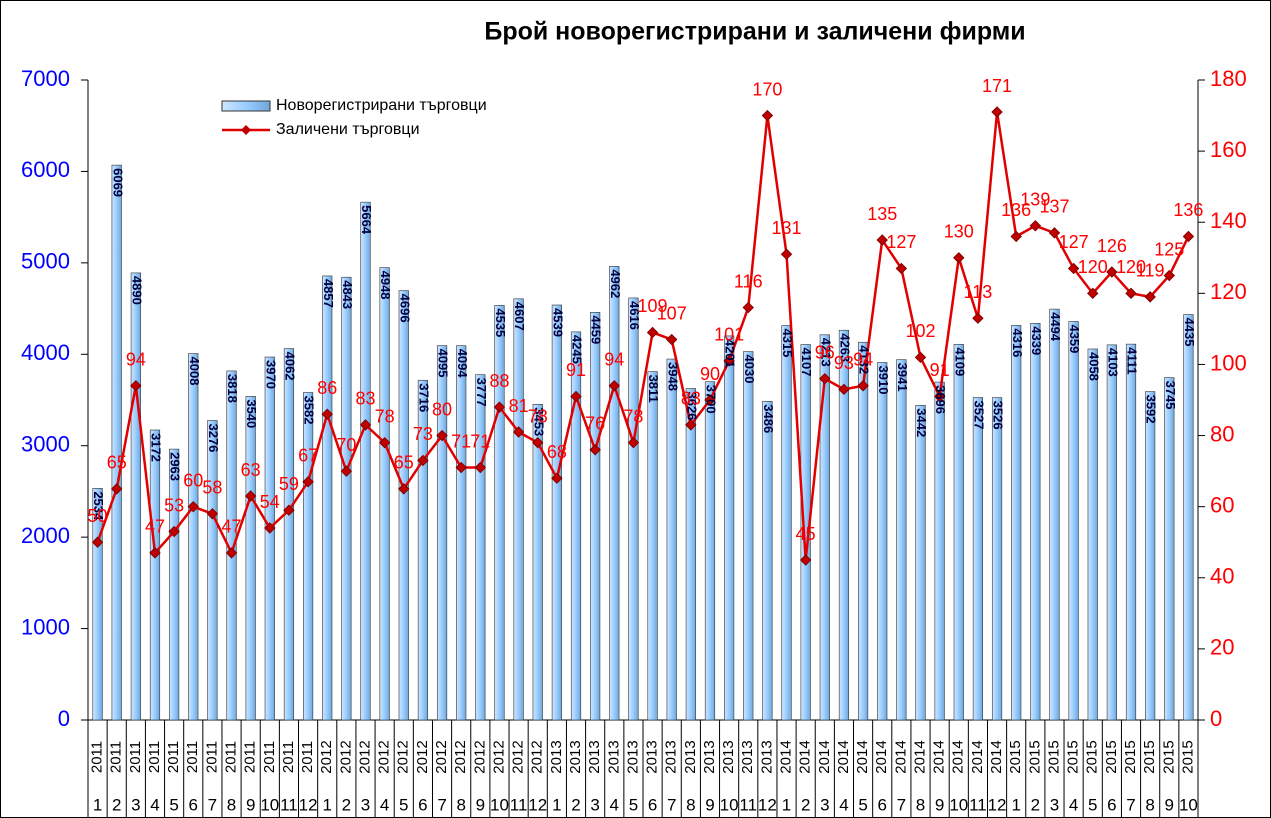 This screenshot has height=818, width=1271. Describe the element at coordinates (385, 285) in the screenshot. I see `bar-value-label: 4948` at that location.